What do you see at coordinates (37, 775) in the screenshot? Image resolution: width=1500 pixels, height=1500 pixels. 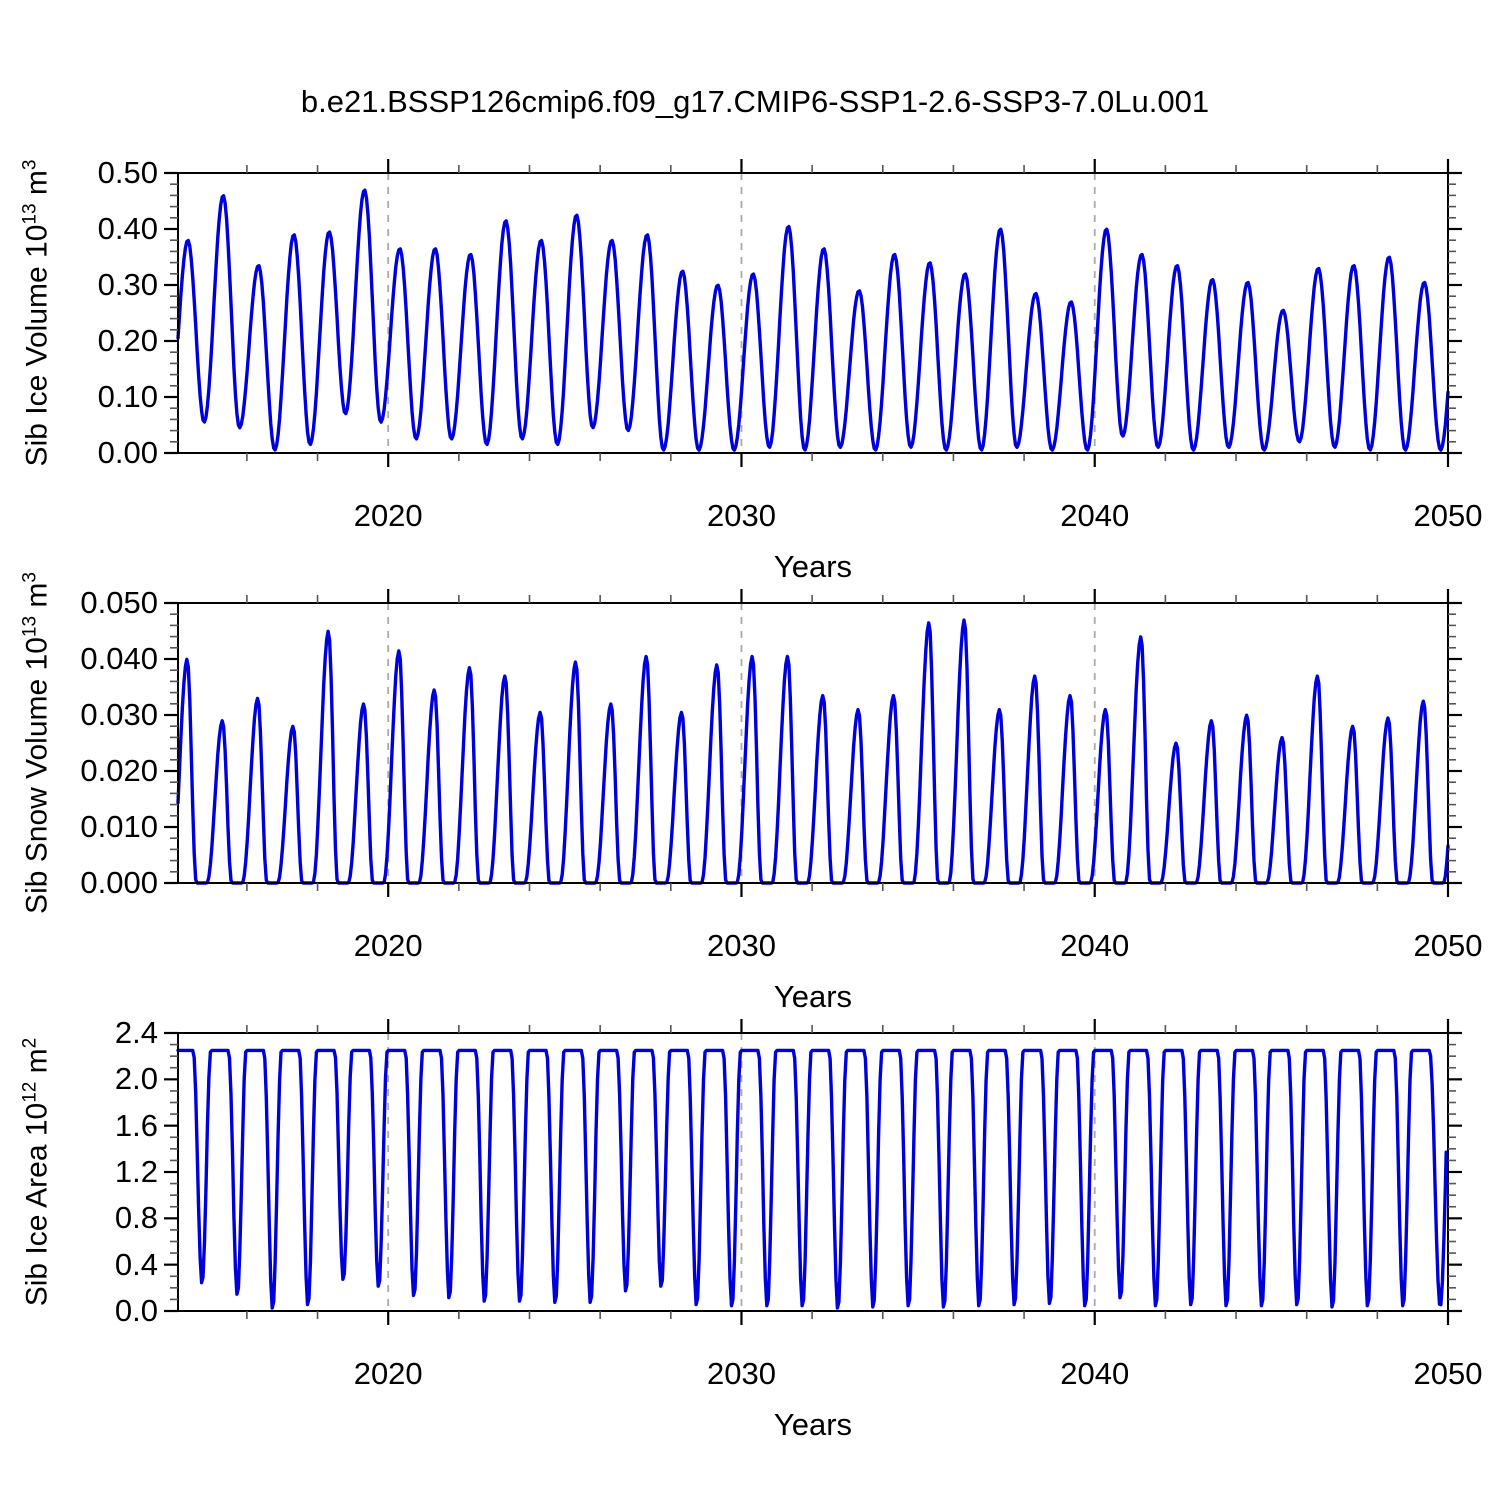 I see `y-axis-title-text: Sib Snow Volume 10` at bounding box center [37, 775].